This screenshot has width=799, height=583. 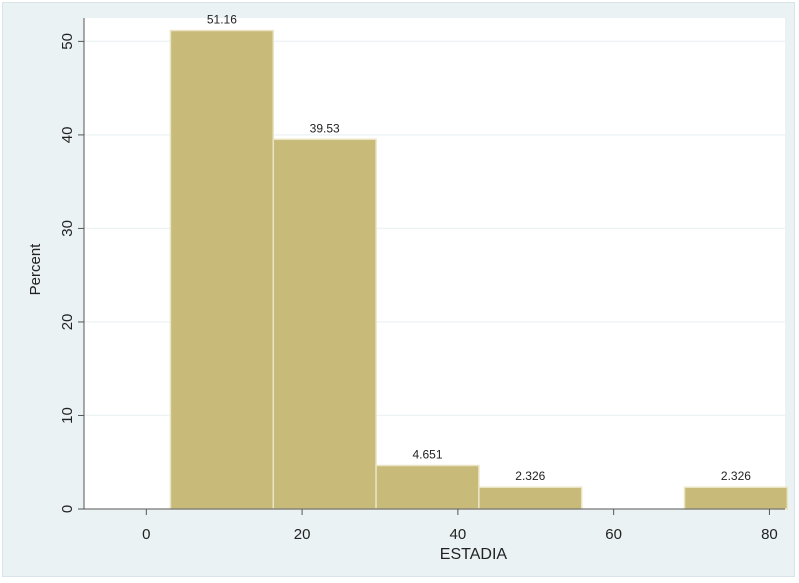 I want to click on y-axis-label: Percent, so click(x=35, y=269).